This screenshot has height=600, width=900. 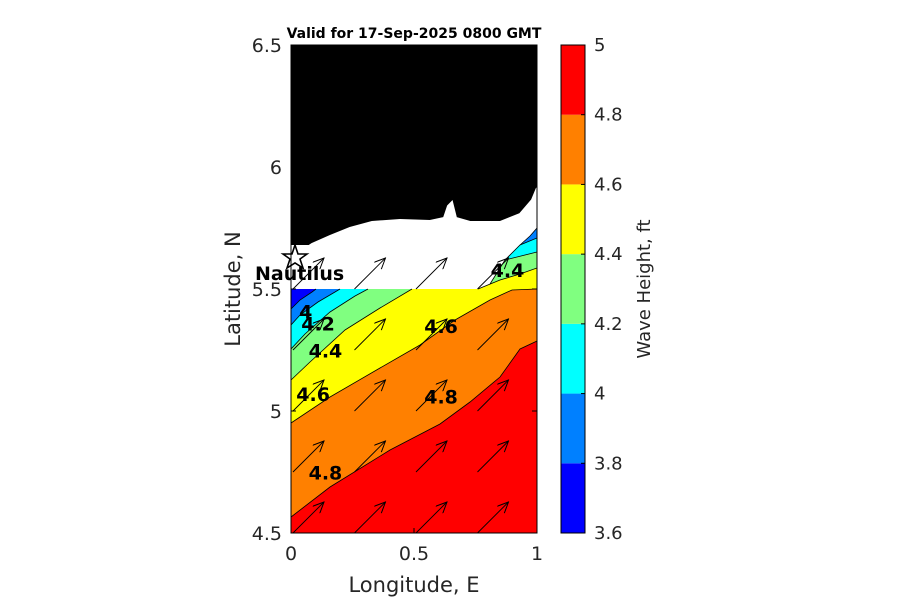 What do you see at coordinates (276, 412) in the screenshot?
I see `y-tick-label: 5` at bounding box center [276, 412].